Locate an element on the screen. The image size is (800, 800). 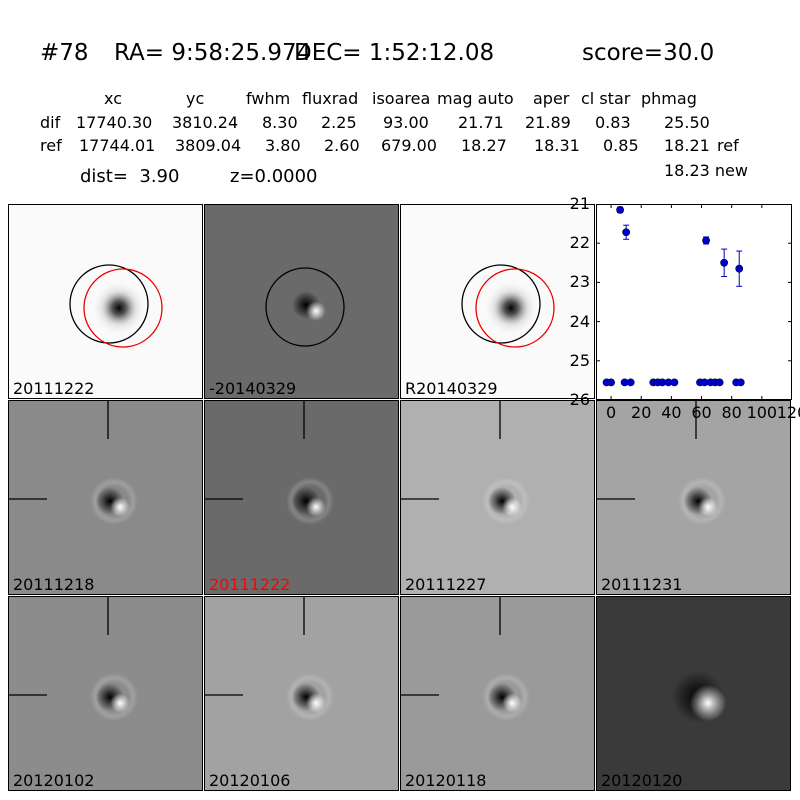
stamp-date-label: 20111231 is located at coordinates (642, 584).